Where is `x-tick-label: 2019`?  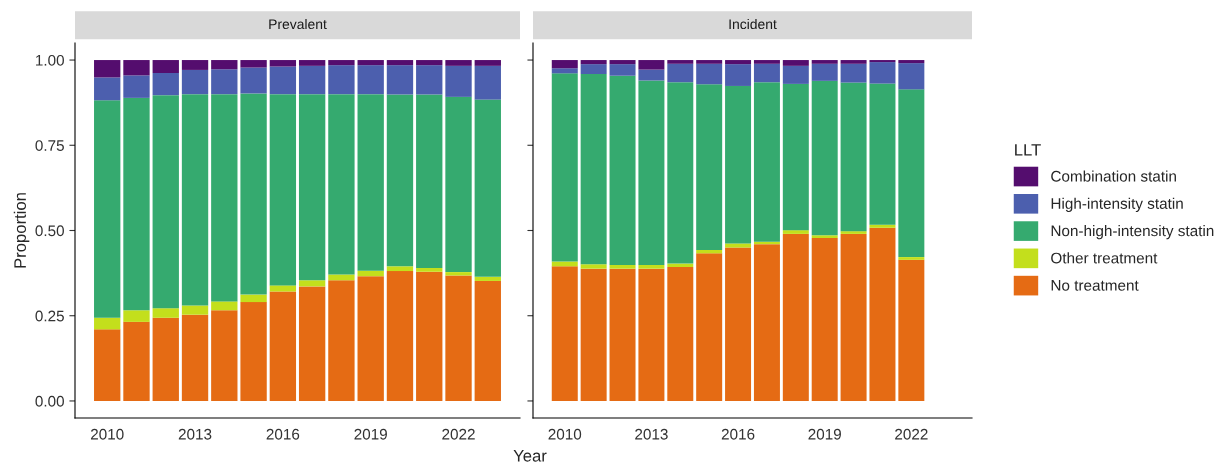
x-tick-label: 2019 is located at coordinates (824, 434).